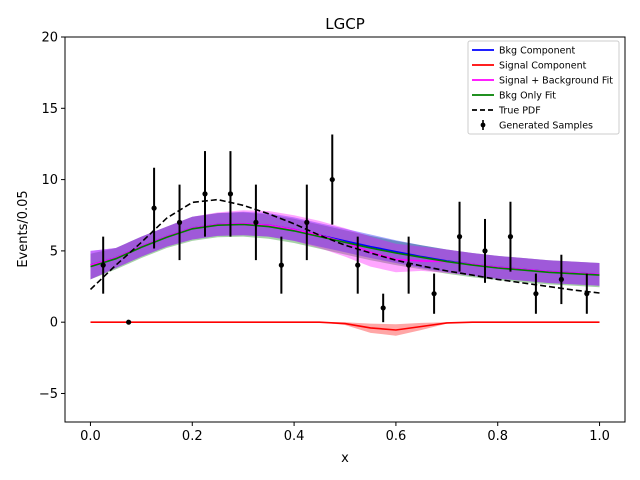 The image size is (640, 480). I want to click on legend-item-generated-samples: Generated Samples, so click(536, 126).